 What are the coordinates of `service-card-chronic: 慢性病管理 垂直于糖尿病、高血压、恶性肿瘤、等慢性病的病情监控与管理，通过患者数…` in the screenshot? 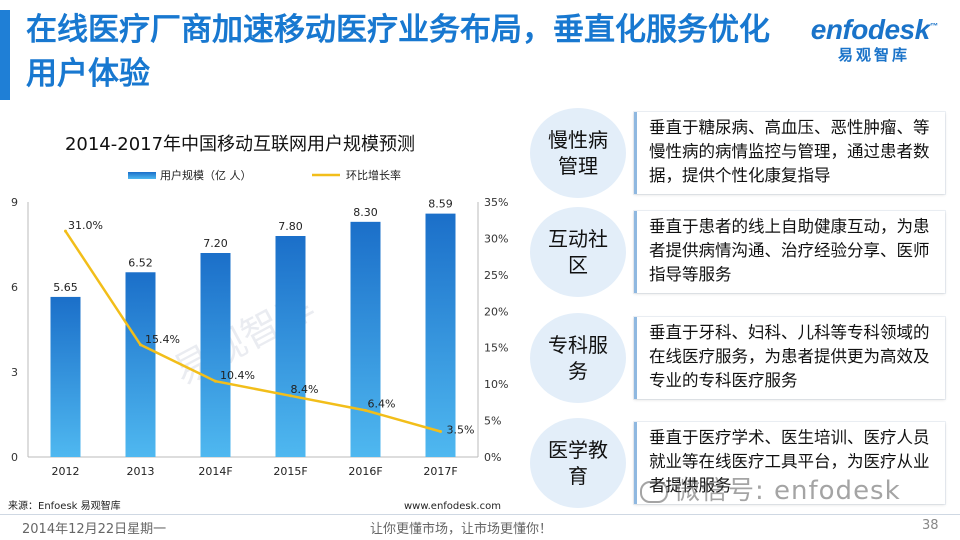 It's located at (737, 153).